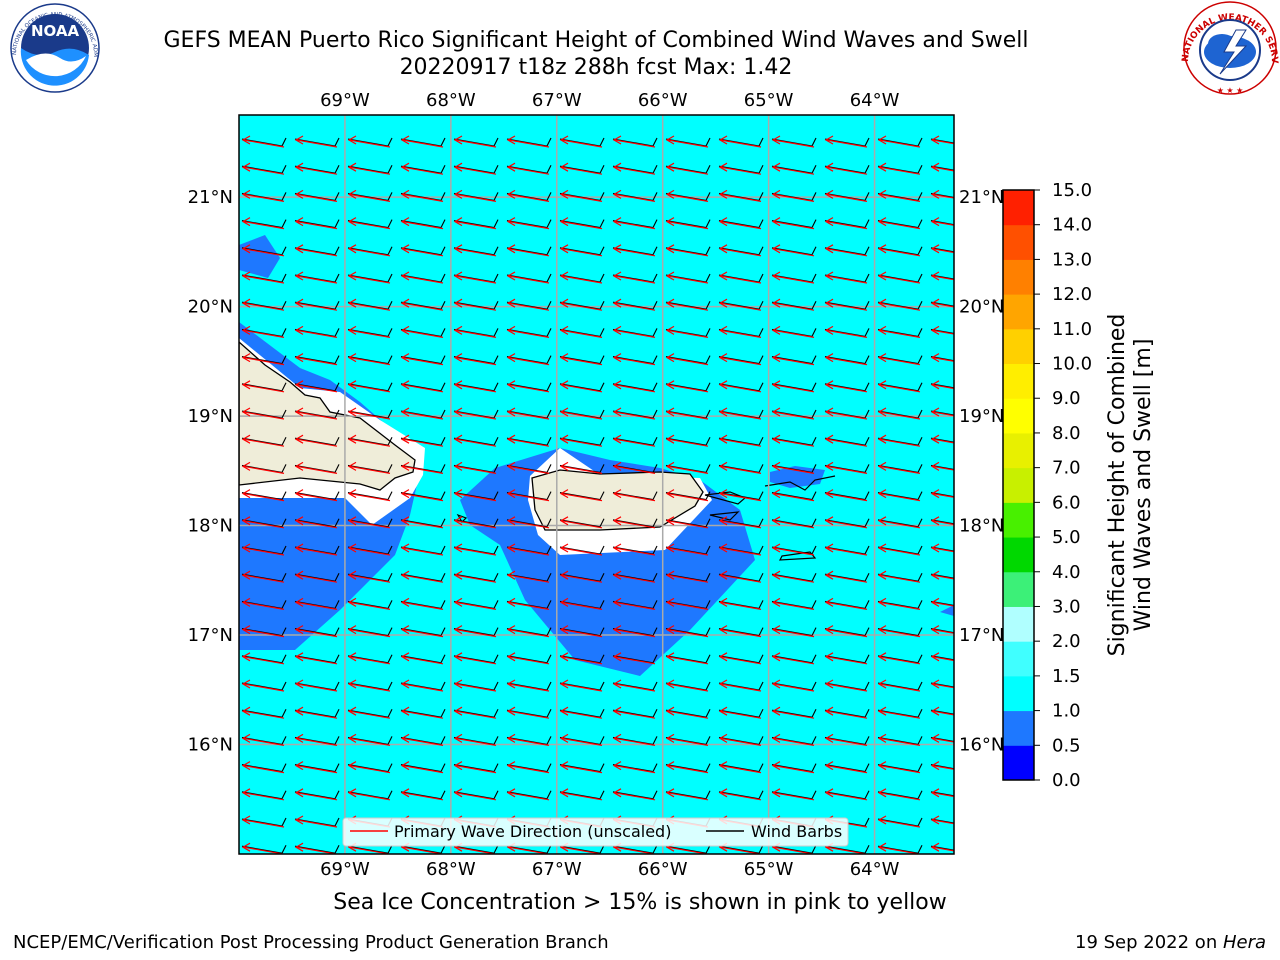 The image size is (1280, 960). I want to click on footer-machine: Hera, so click(1244, 942).